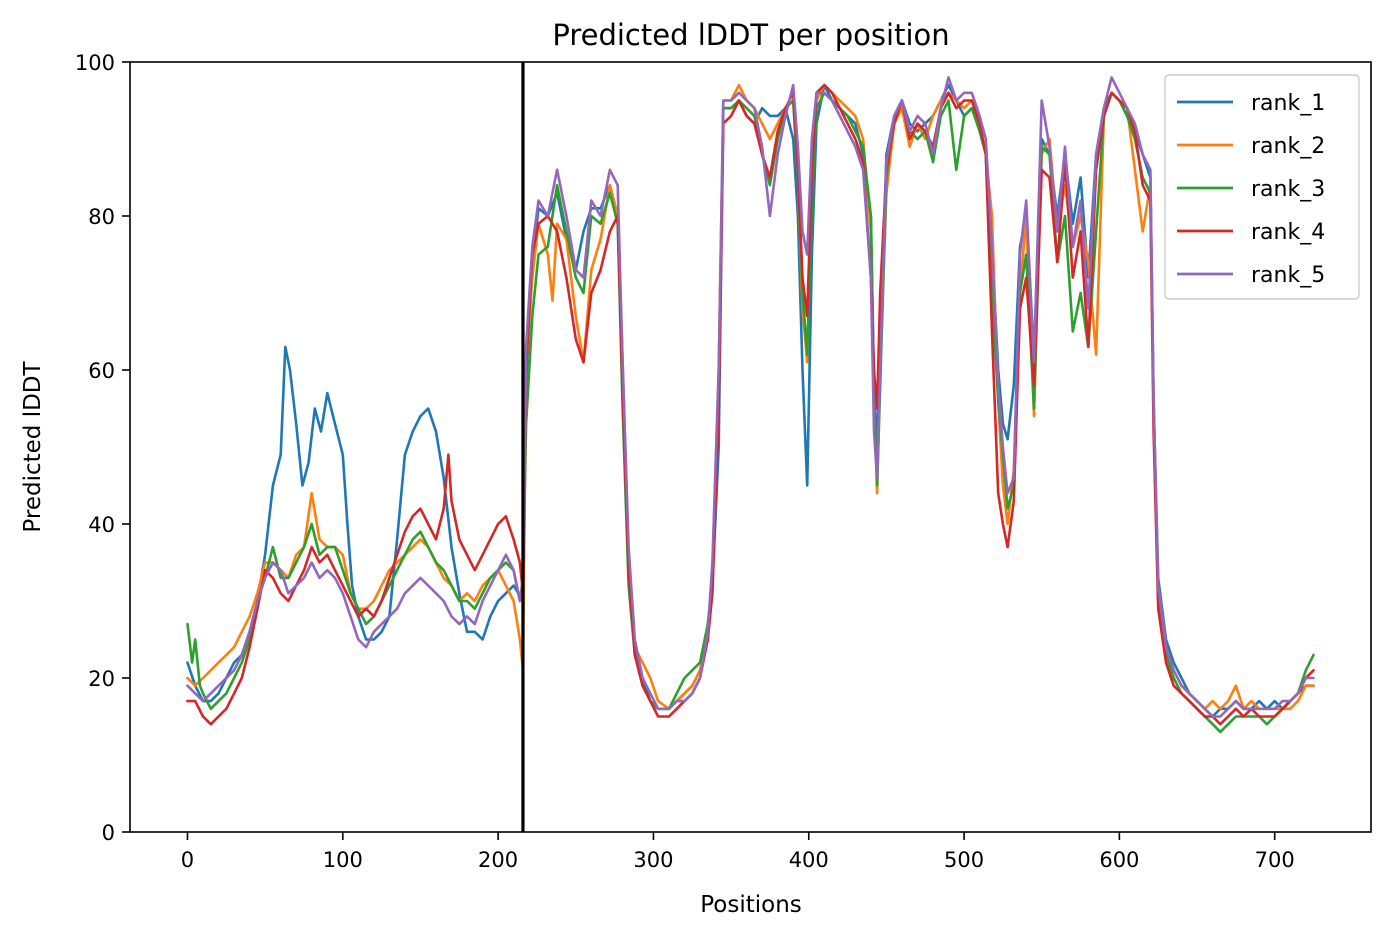 This screenshot has height=939, width=1391. Describe the element at coordinates (102, 448) in the screenshot. I see `y-axis-ticks: 0 20 40 60 80 100` at that location.